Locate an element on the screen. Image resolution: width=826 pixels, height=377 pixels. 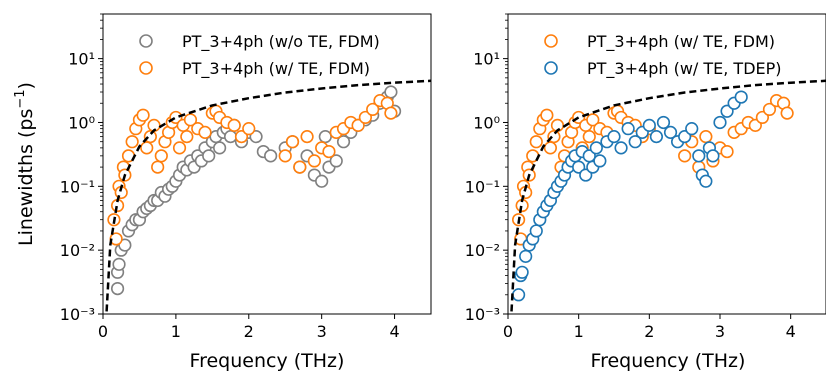
legend-label: PT_3+4ph (w/o TE, FDM) is located at coordinates (281, 42).